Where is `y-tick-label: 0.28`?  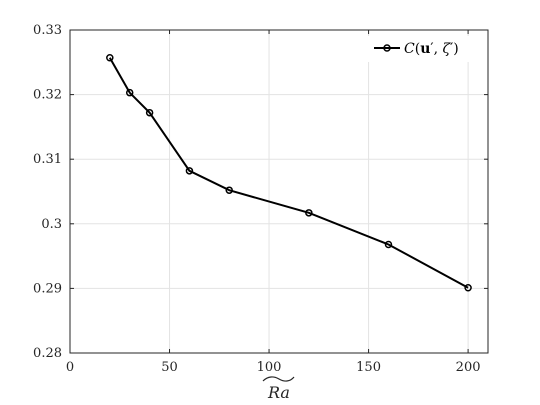 y-tick-label: 0.28 is located at coordinates (47, 353).